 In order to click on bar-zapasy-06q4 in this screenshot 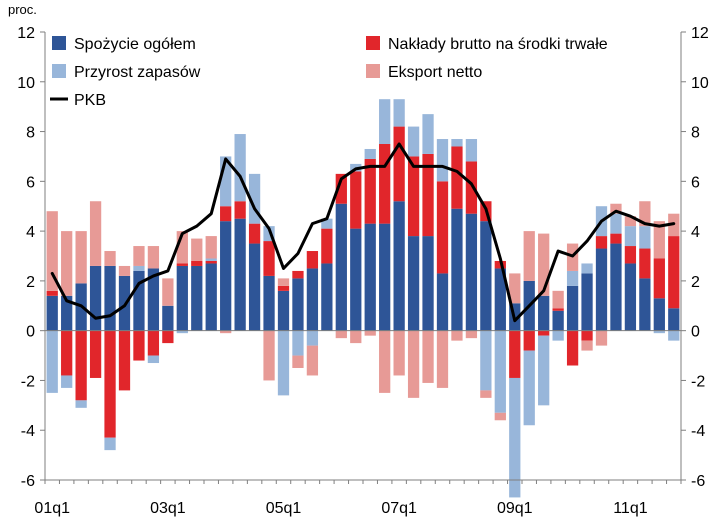, I will do `click(385, 121)`.